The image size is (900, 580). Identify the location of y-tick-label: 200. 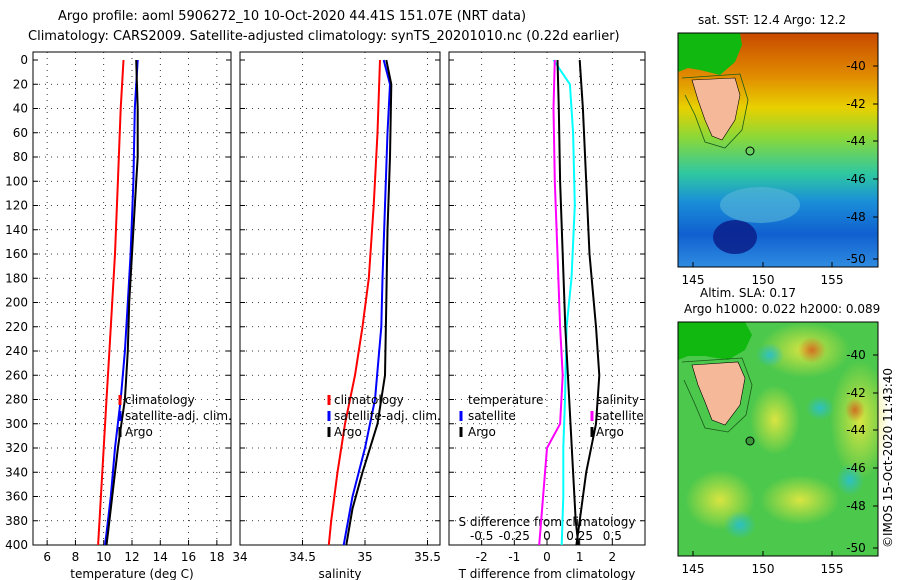
(16, 303).